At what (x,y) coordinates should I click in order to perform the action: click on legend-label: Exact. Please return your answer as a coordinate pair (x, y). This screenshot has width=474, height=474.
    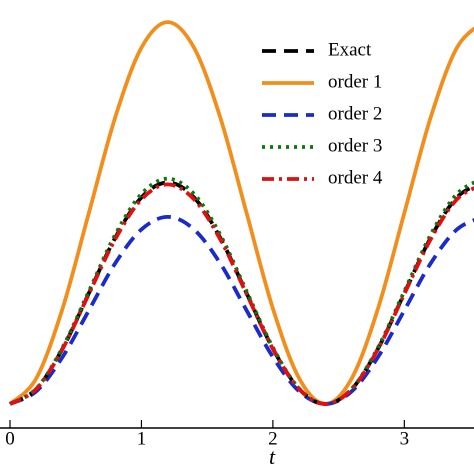
    Looking at the image, I should click on (350, 49).